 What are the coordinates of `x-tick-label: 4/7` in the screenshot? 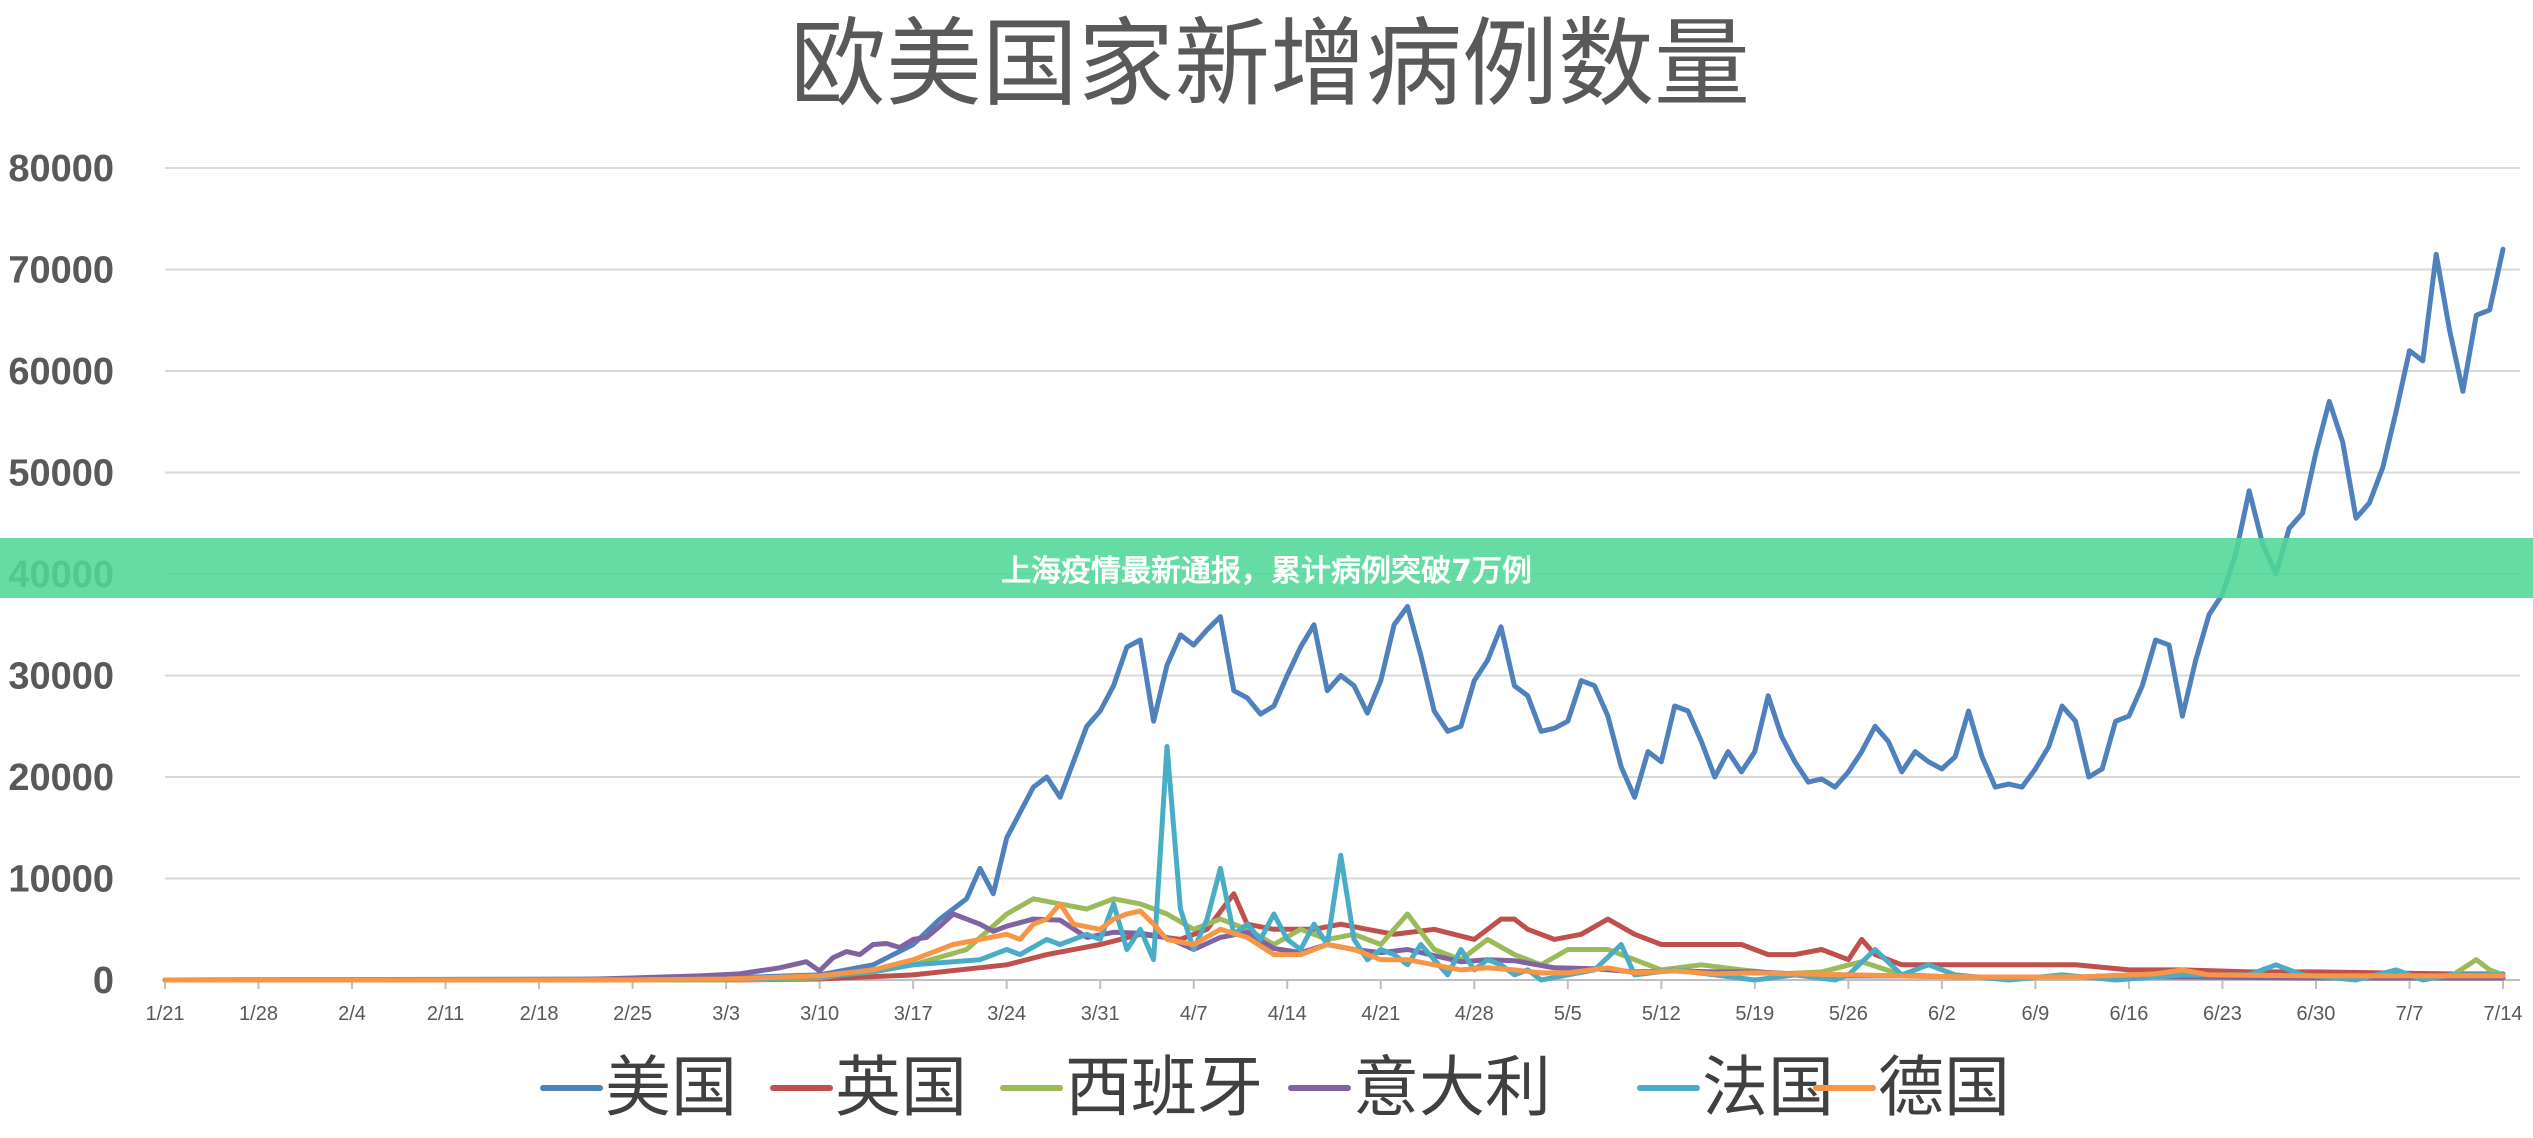 It's located at (1194, 1014).